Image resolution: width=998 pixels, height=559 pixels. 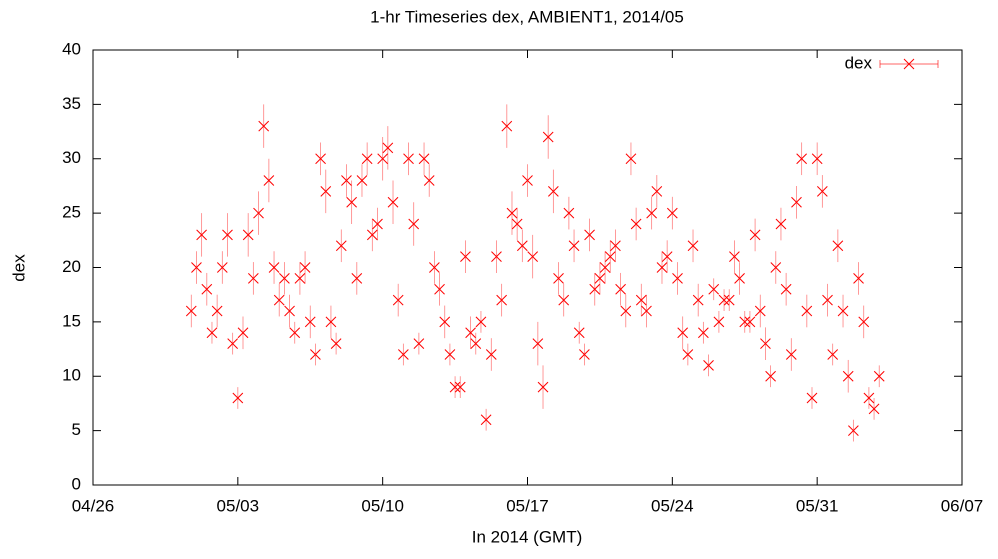 I want to click on x-tick-label: 06/07, so click(x=962, y=505).